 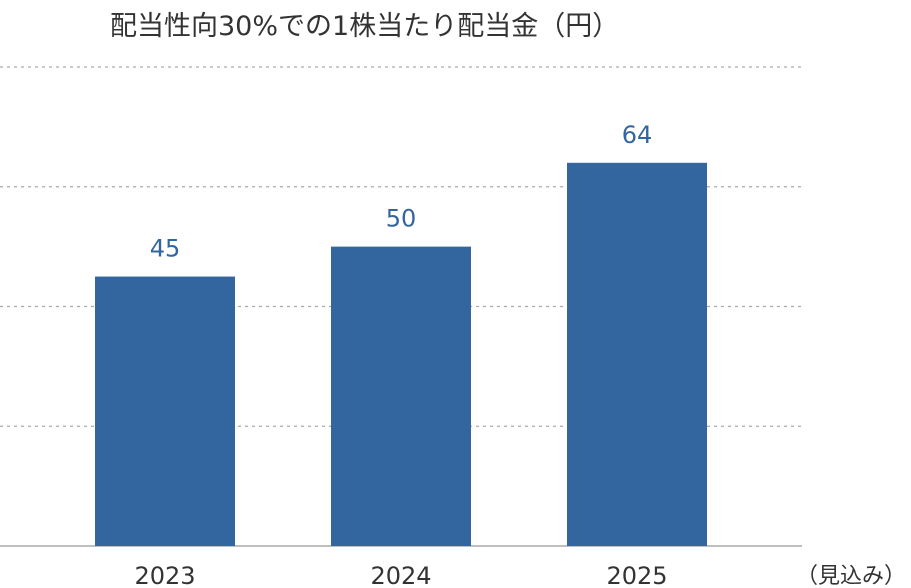 I want to click on x-tick-labels: 2023 2024 2025, so click(x=400, y=575).